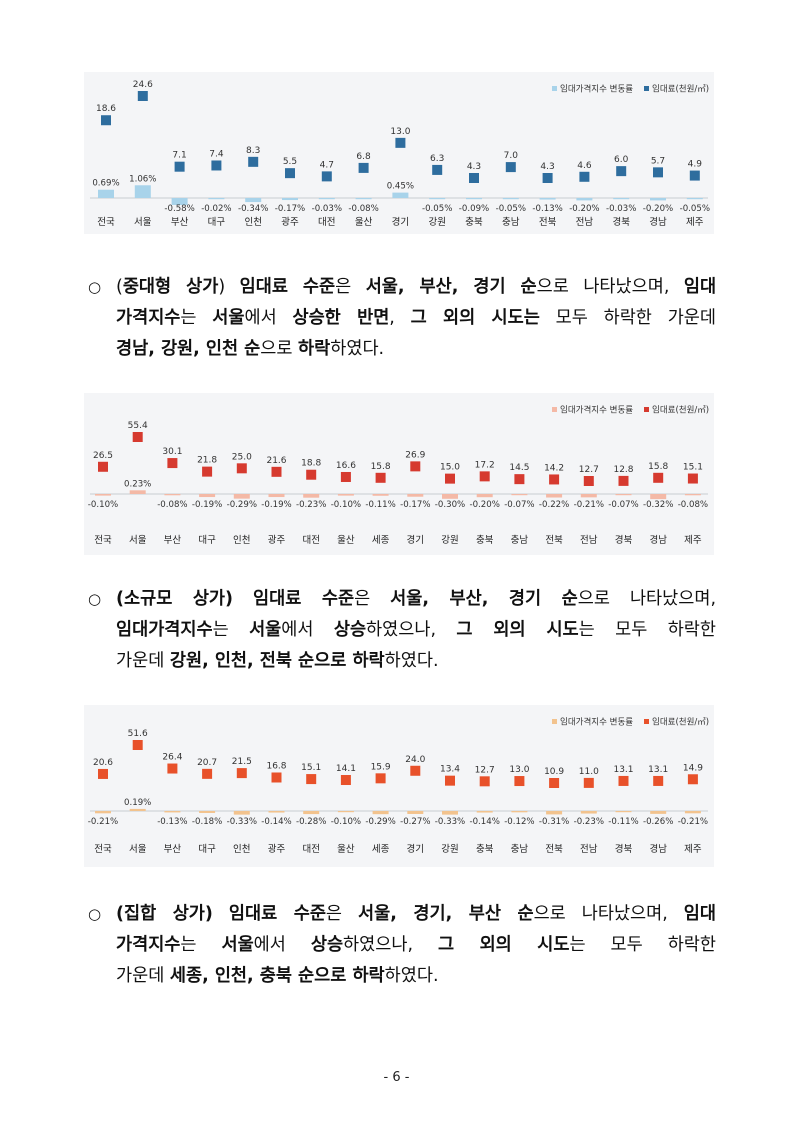 The width and height of the screenshot is (793, 1121). Describe the element at coordinates (484, 822) in the screenshot. I see `change-label: -0.14%` at that location.